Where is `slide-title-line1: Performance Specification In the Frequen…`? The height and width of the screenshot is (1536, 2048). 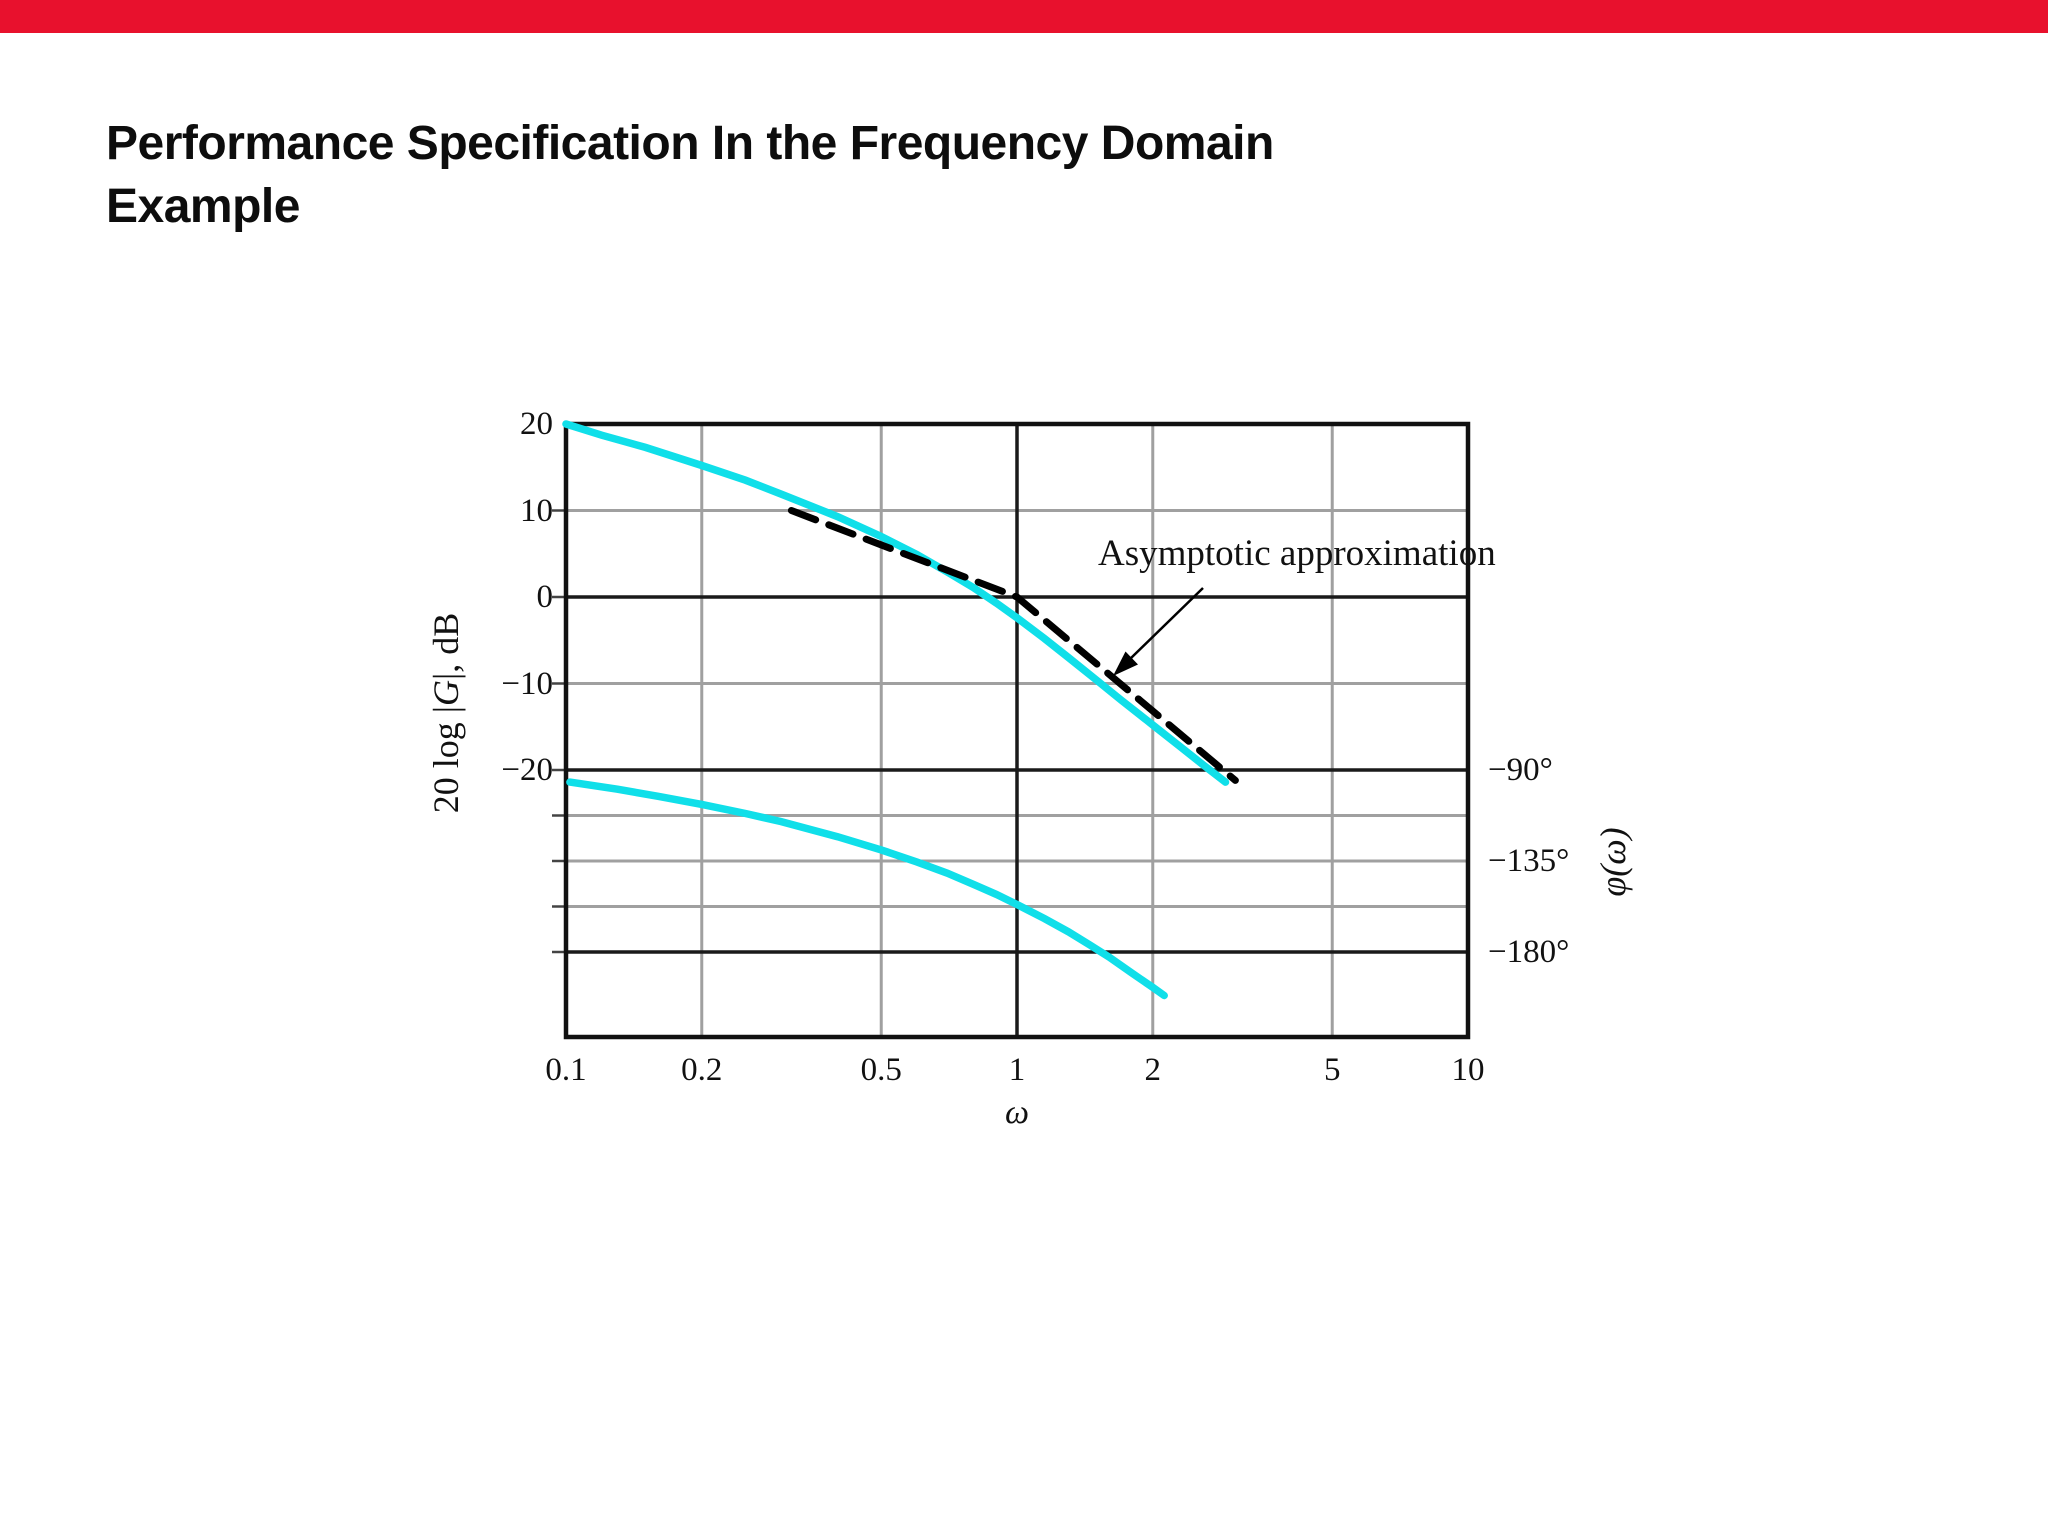
slide-title-line1: Performance Specification In the Frequen… is located at coordinates (690, 143).